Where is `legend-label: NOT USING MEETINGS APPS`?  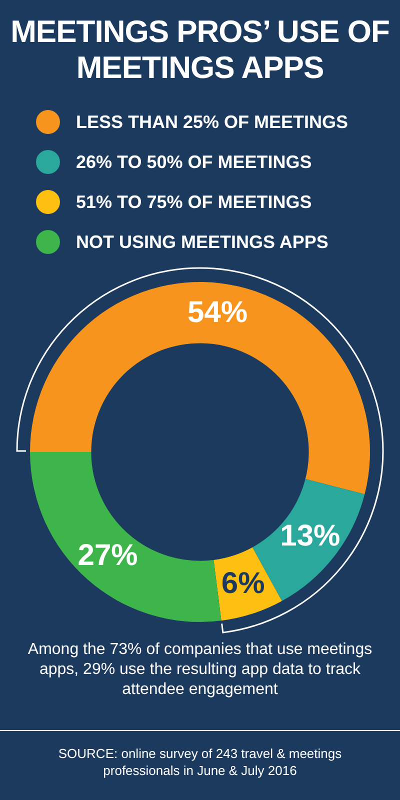 legend-label: NOT USING MEETINGS APPS is located at coordinates (202, 242).